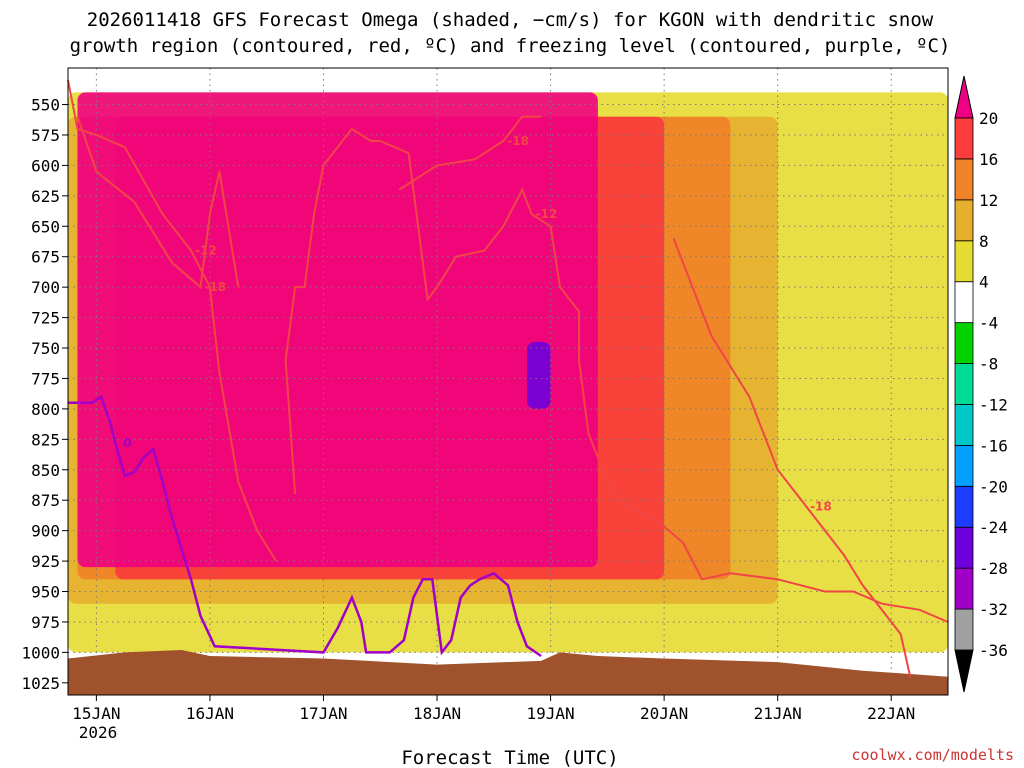 This screenshot has height=768, width=1024. What do you see at coordinates (993, 650) in the screenshot?
I see `colorbar-label: -36` at bounding box center [993, 650].